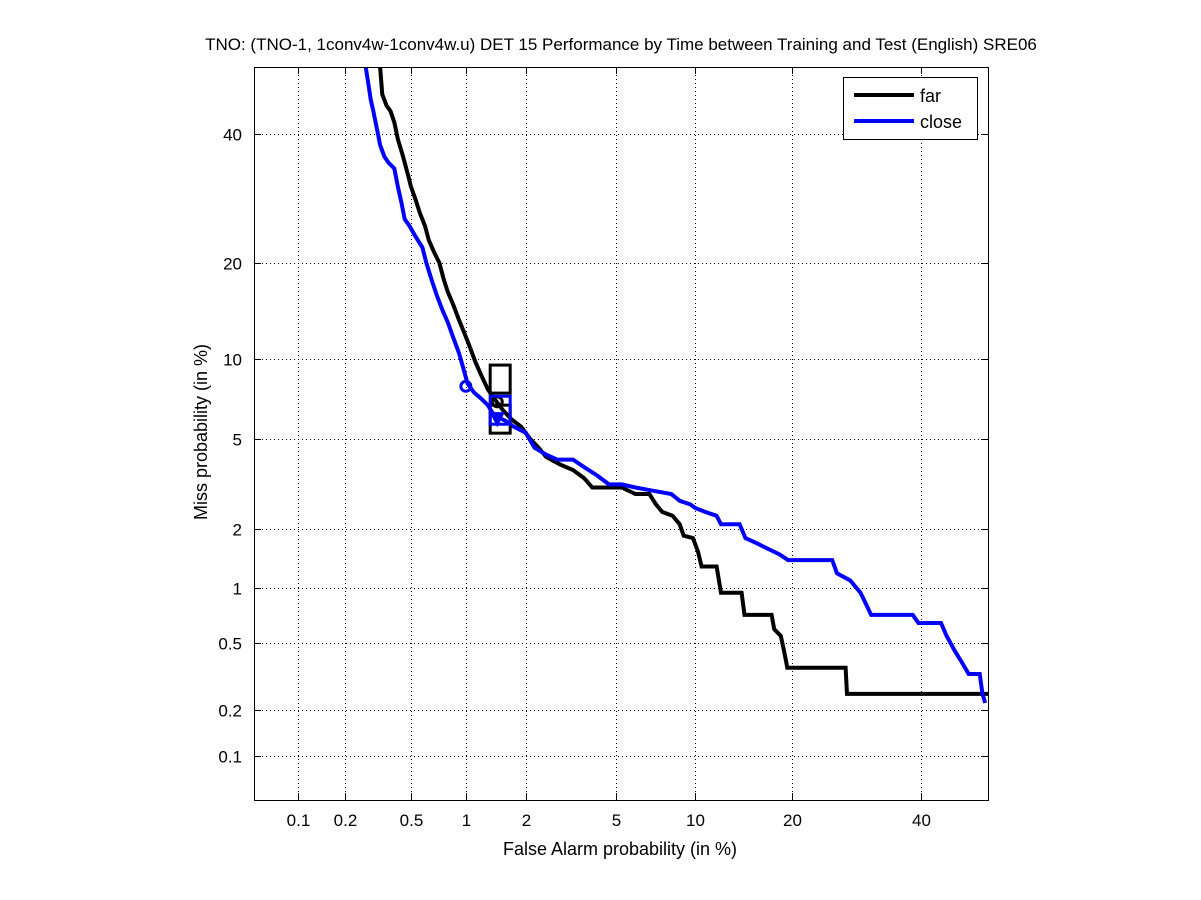  What do you see at coordinates (500, 379) in the screenshot?
I see `marker-box-far` at bounding box center [500, 379].